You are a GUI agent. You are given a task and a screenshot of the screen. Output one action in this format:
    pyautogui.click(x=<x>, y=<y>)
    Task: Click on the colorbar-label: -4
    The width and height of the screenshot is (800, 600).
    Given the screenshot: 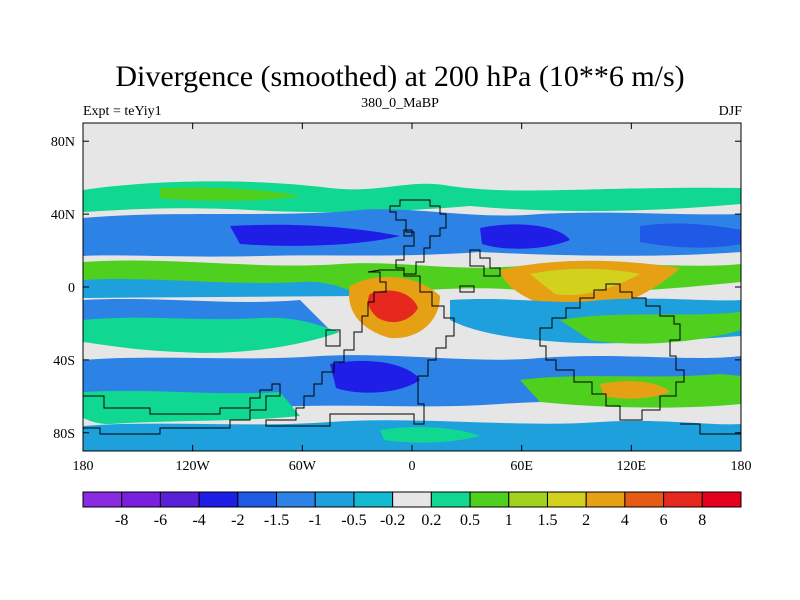 What is the action you would take?
    pyautogui.click(x=198, y=520)
    